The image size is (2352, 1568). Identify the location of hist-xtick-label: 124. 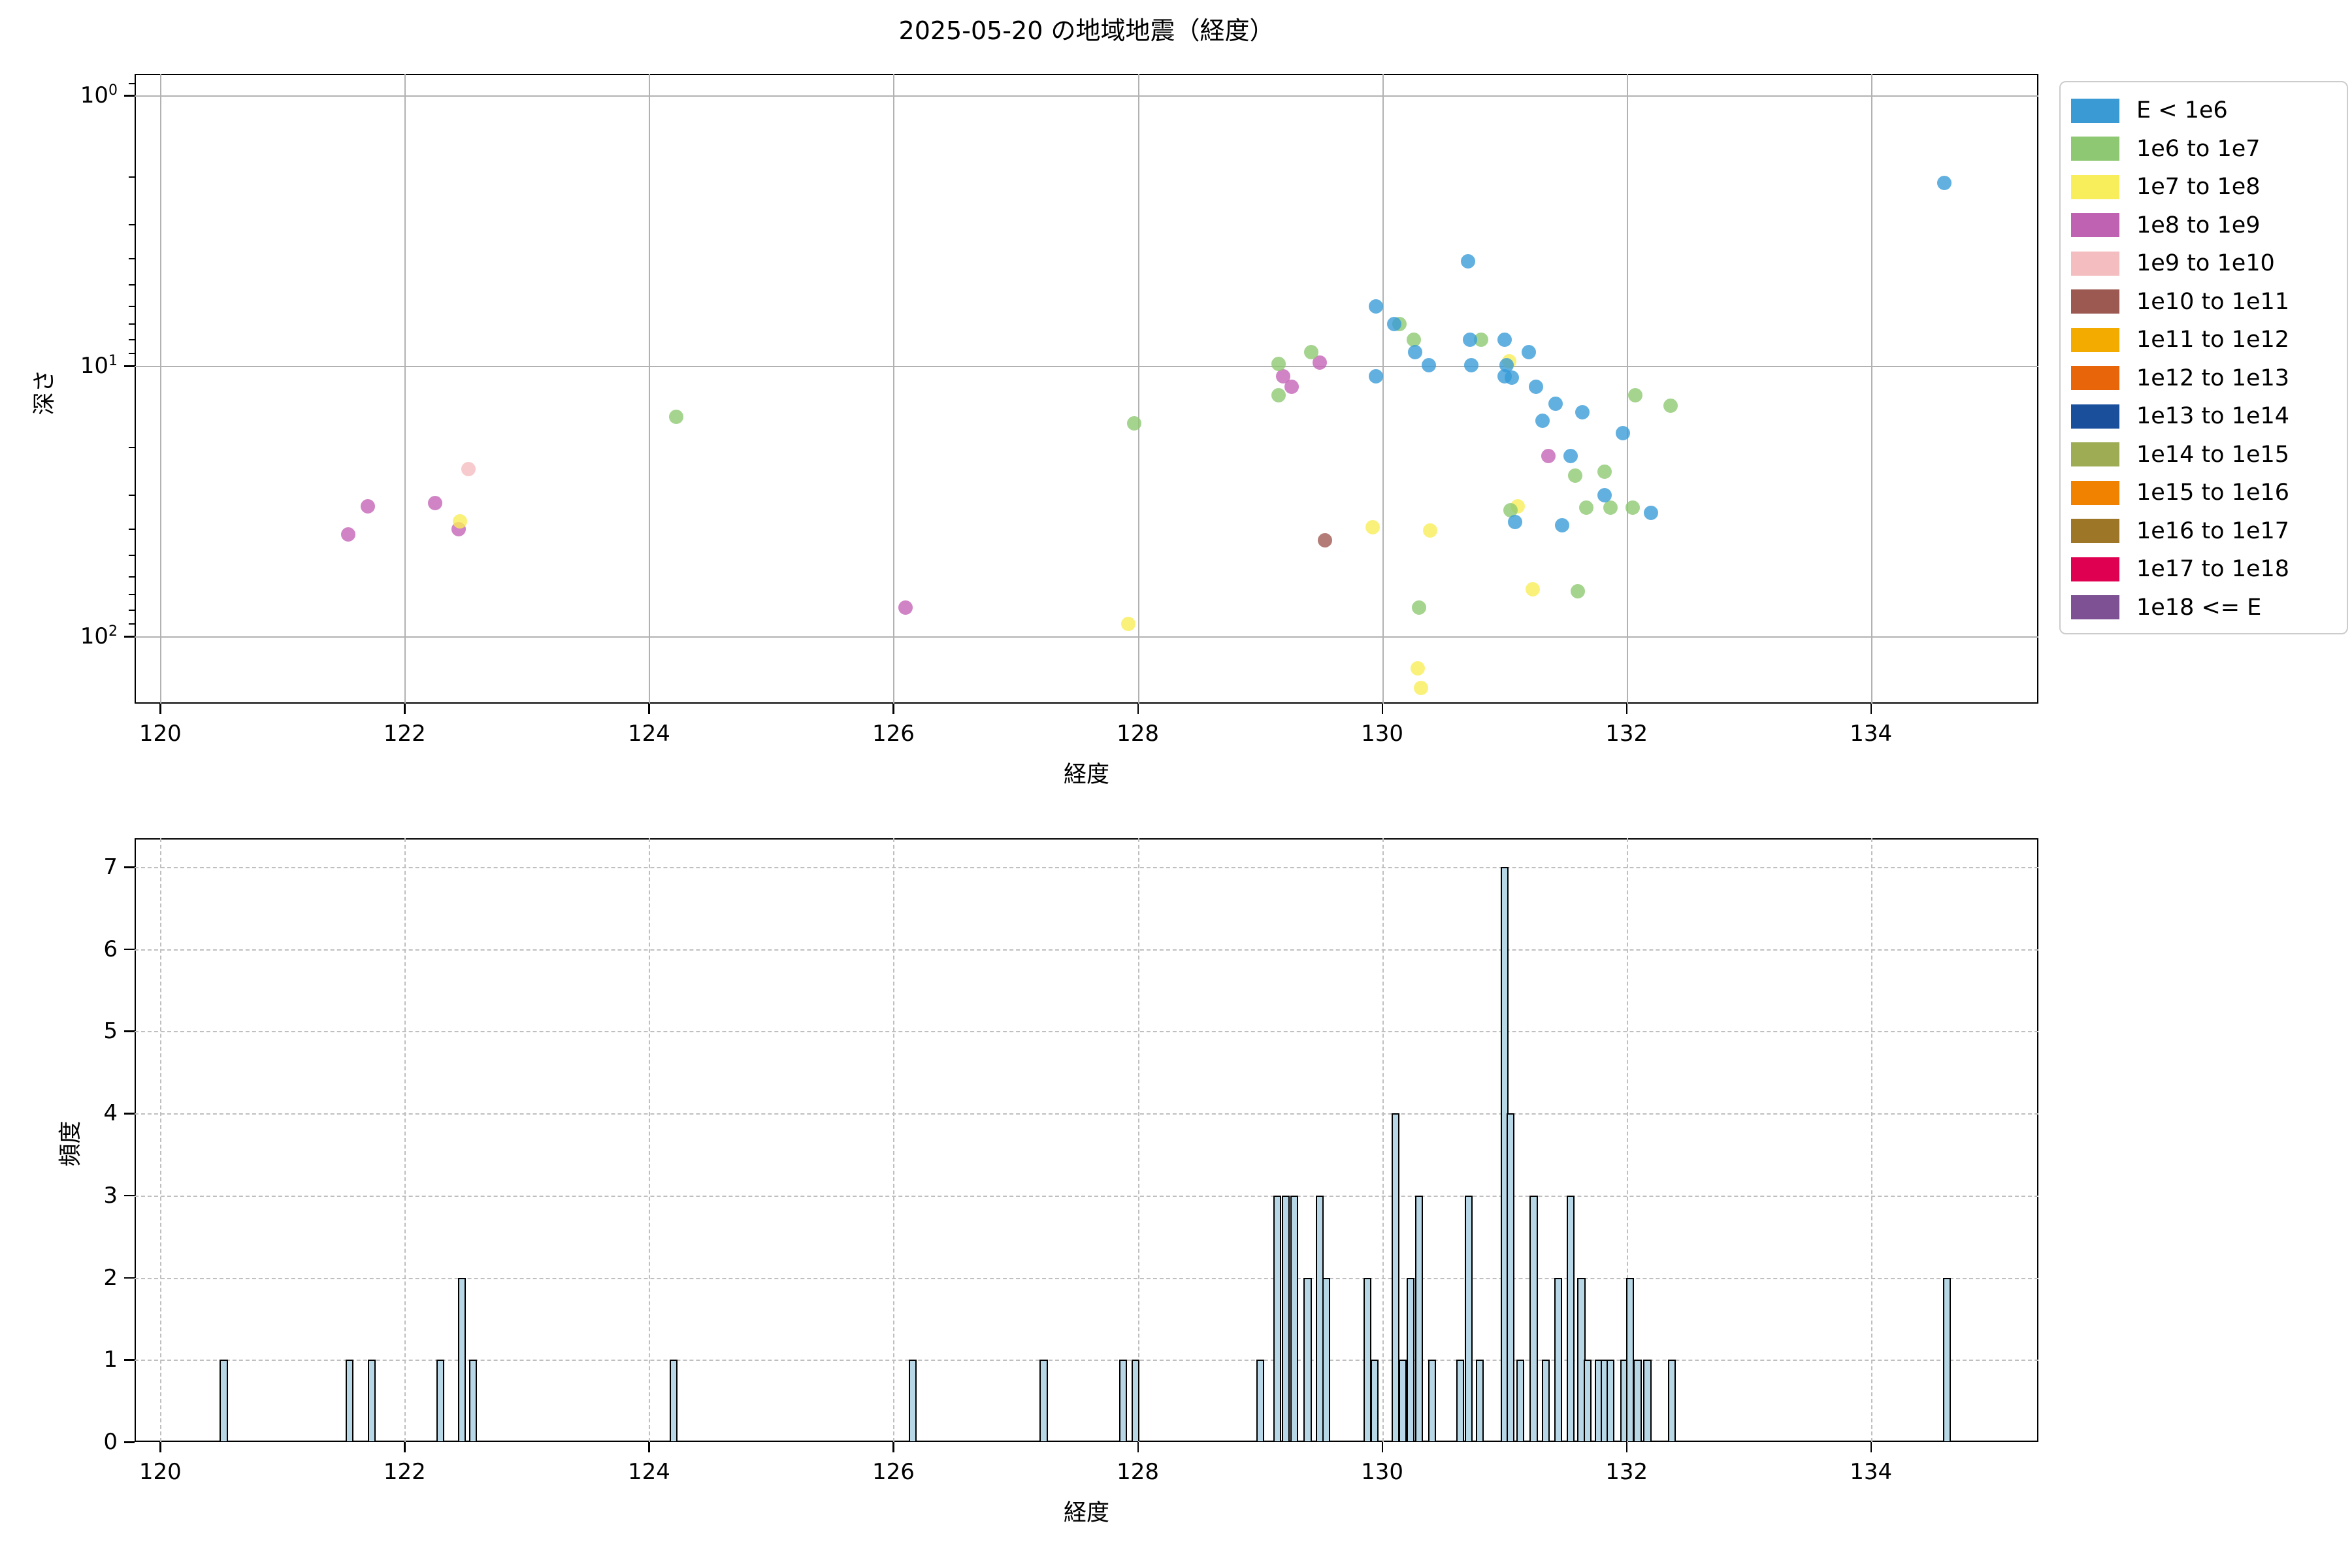
(648, 1472).